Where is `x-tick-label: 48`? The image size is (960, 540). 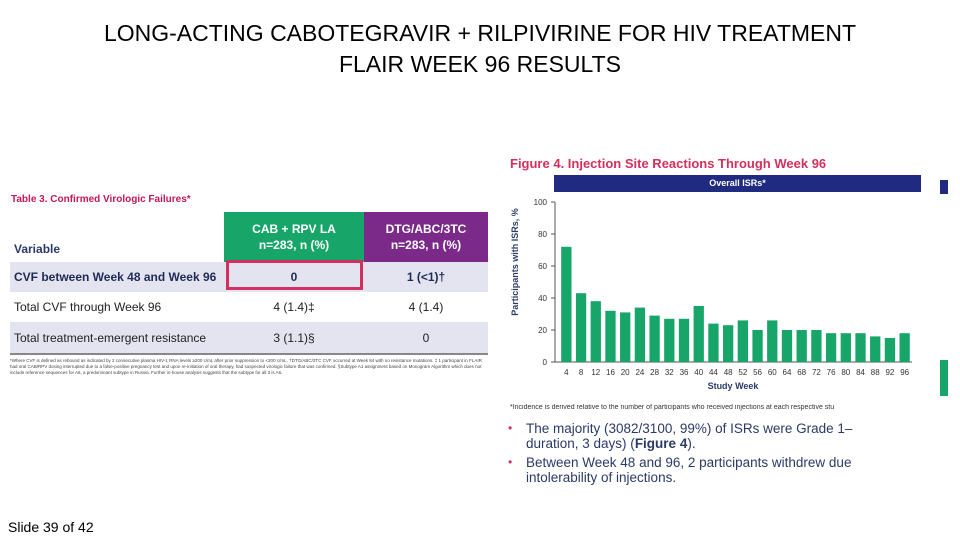
x-tick-label: 48 is located at coordinates (728, 372).